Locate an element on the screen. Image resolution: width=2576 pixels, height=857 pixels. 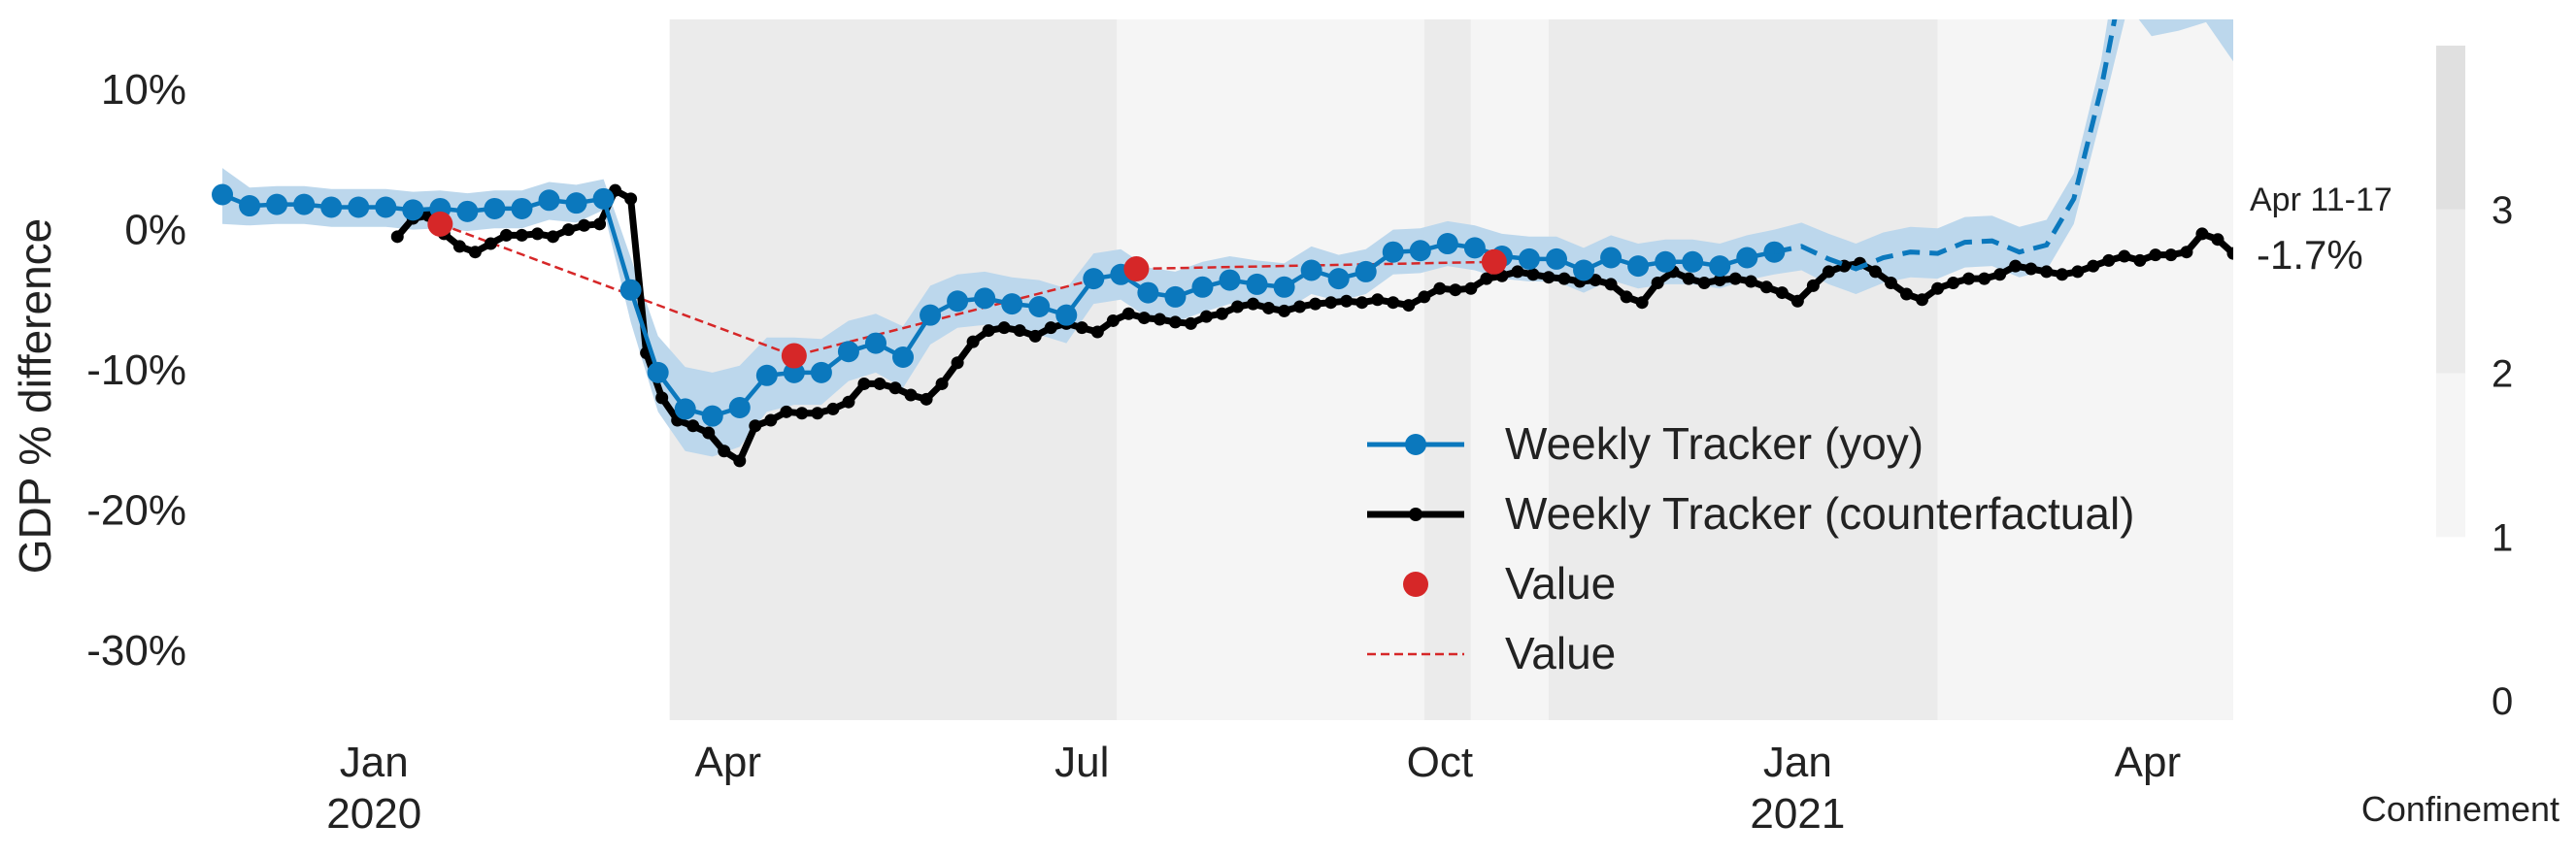
legend-item: Weekly Tracker (yoy) is located at coordinates (1646, 443).